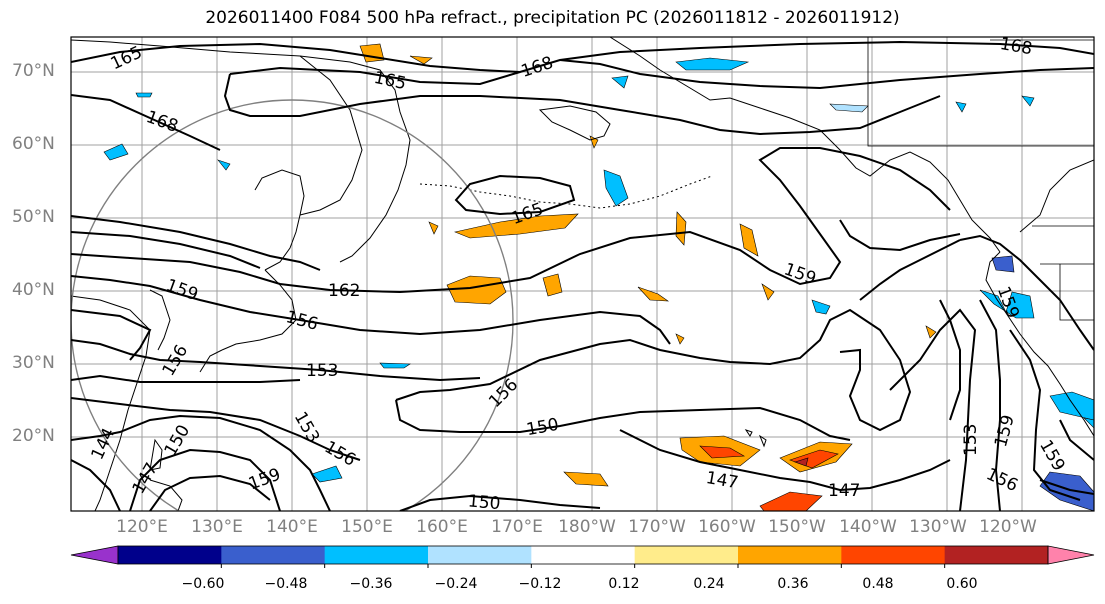  I want to click on lon-label: 160°E, so click(442, 527).